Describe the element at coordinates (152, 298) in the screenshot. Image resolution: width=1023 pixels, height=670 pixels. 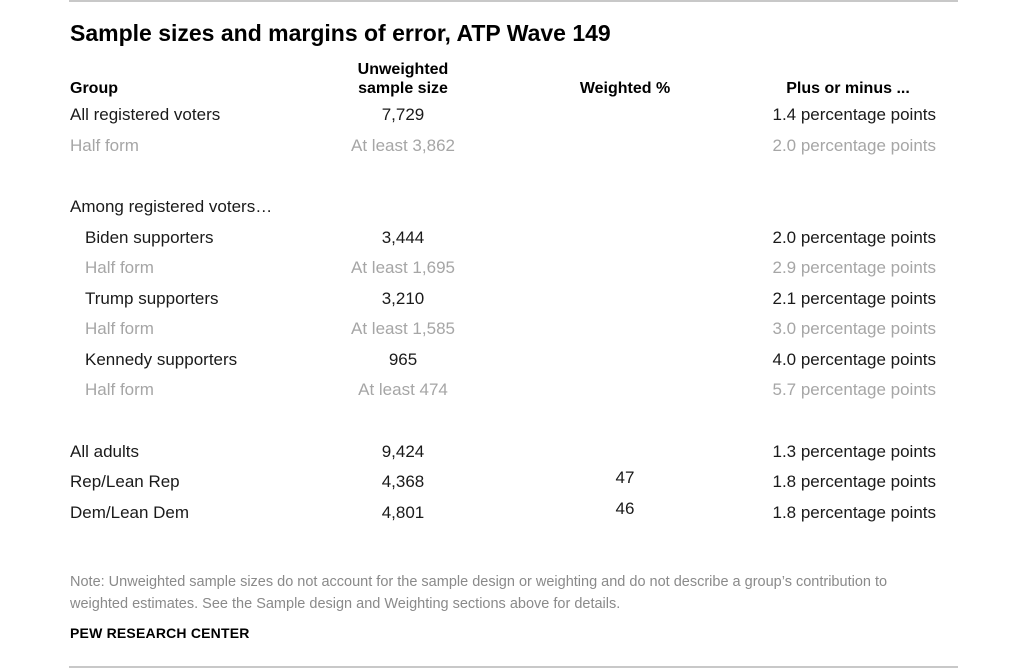
I see `row-label: Trump supporters` at that location.